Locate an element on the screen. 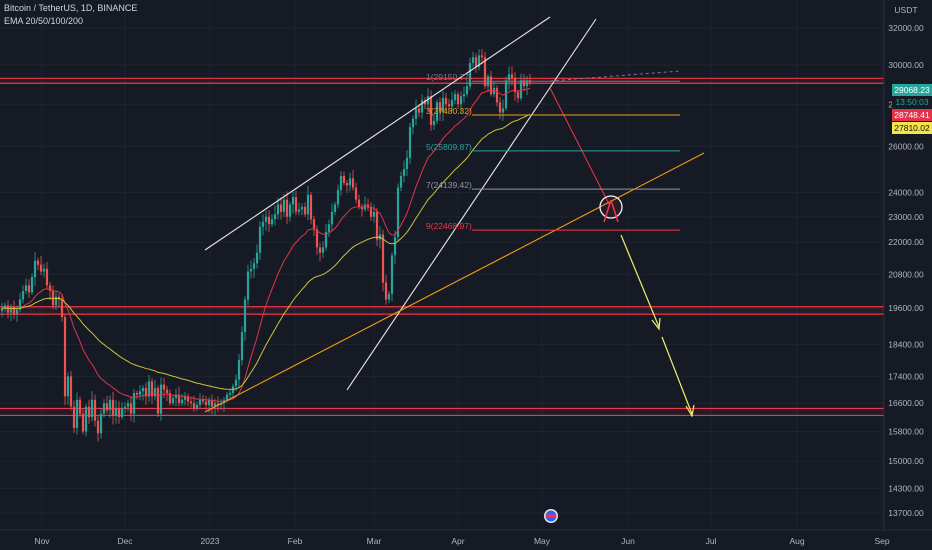  x-ticks: Nov Dec 2023 Feb Mar Apr May Jun Jul Aug Sep is located at coordinates (461, 541).